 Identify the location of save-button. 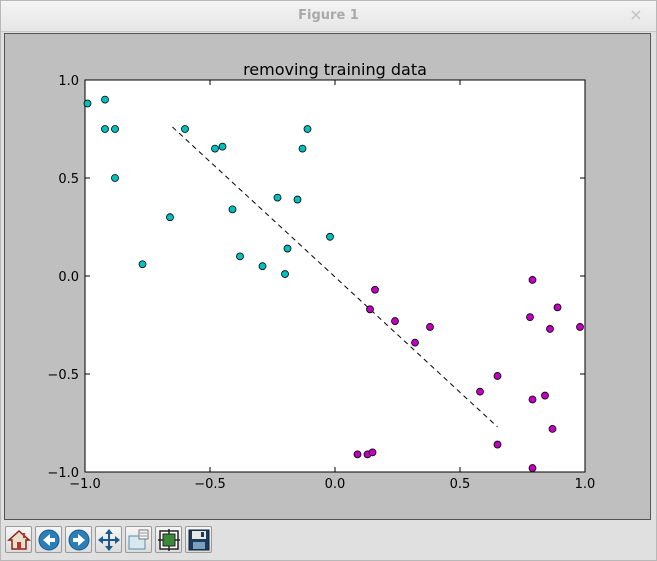
(198, 539).